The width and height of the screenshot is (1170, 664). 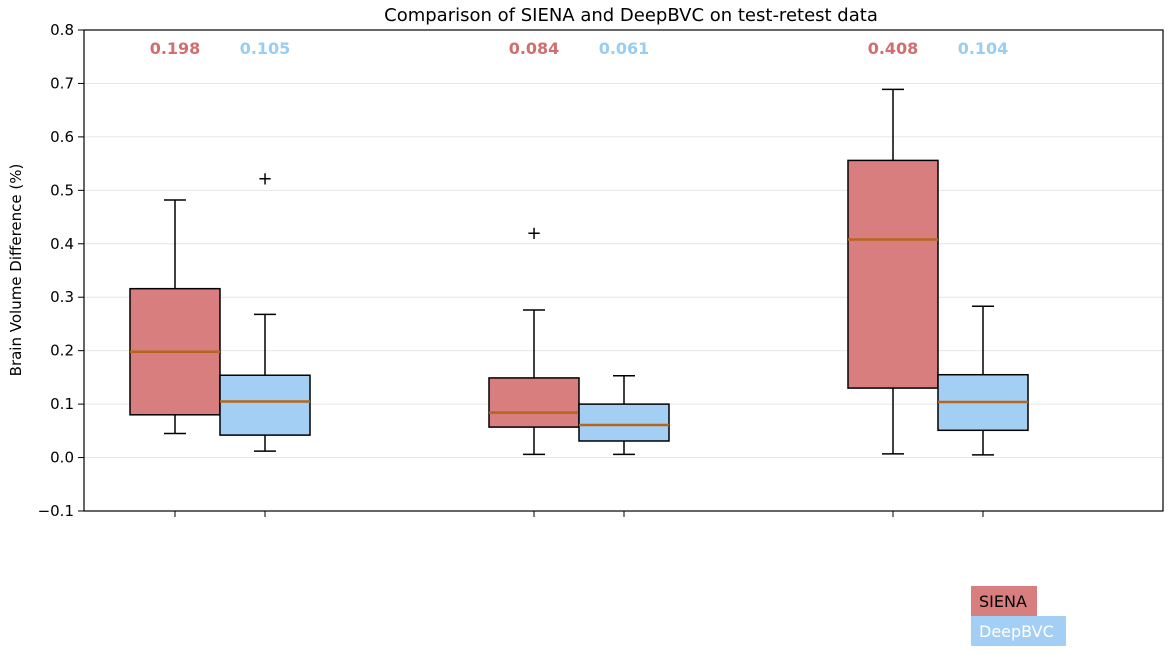 I want to click on legend-label: DeepBVC, so click(x=1016, y=631).